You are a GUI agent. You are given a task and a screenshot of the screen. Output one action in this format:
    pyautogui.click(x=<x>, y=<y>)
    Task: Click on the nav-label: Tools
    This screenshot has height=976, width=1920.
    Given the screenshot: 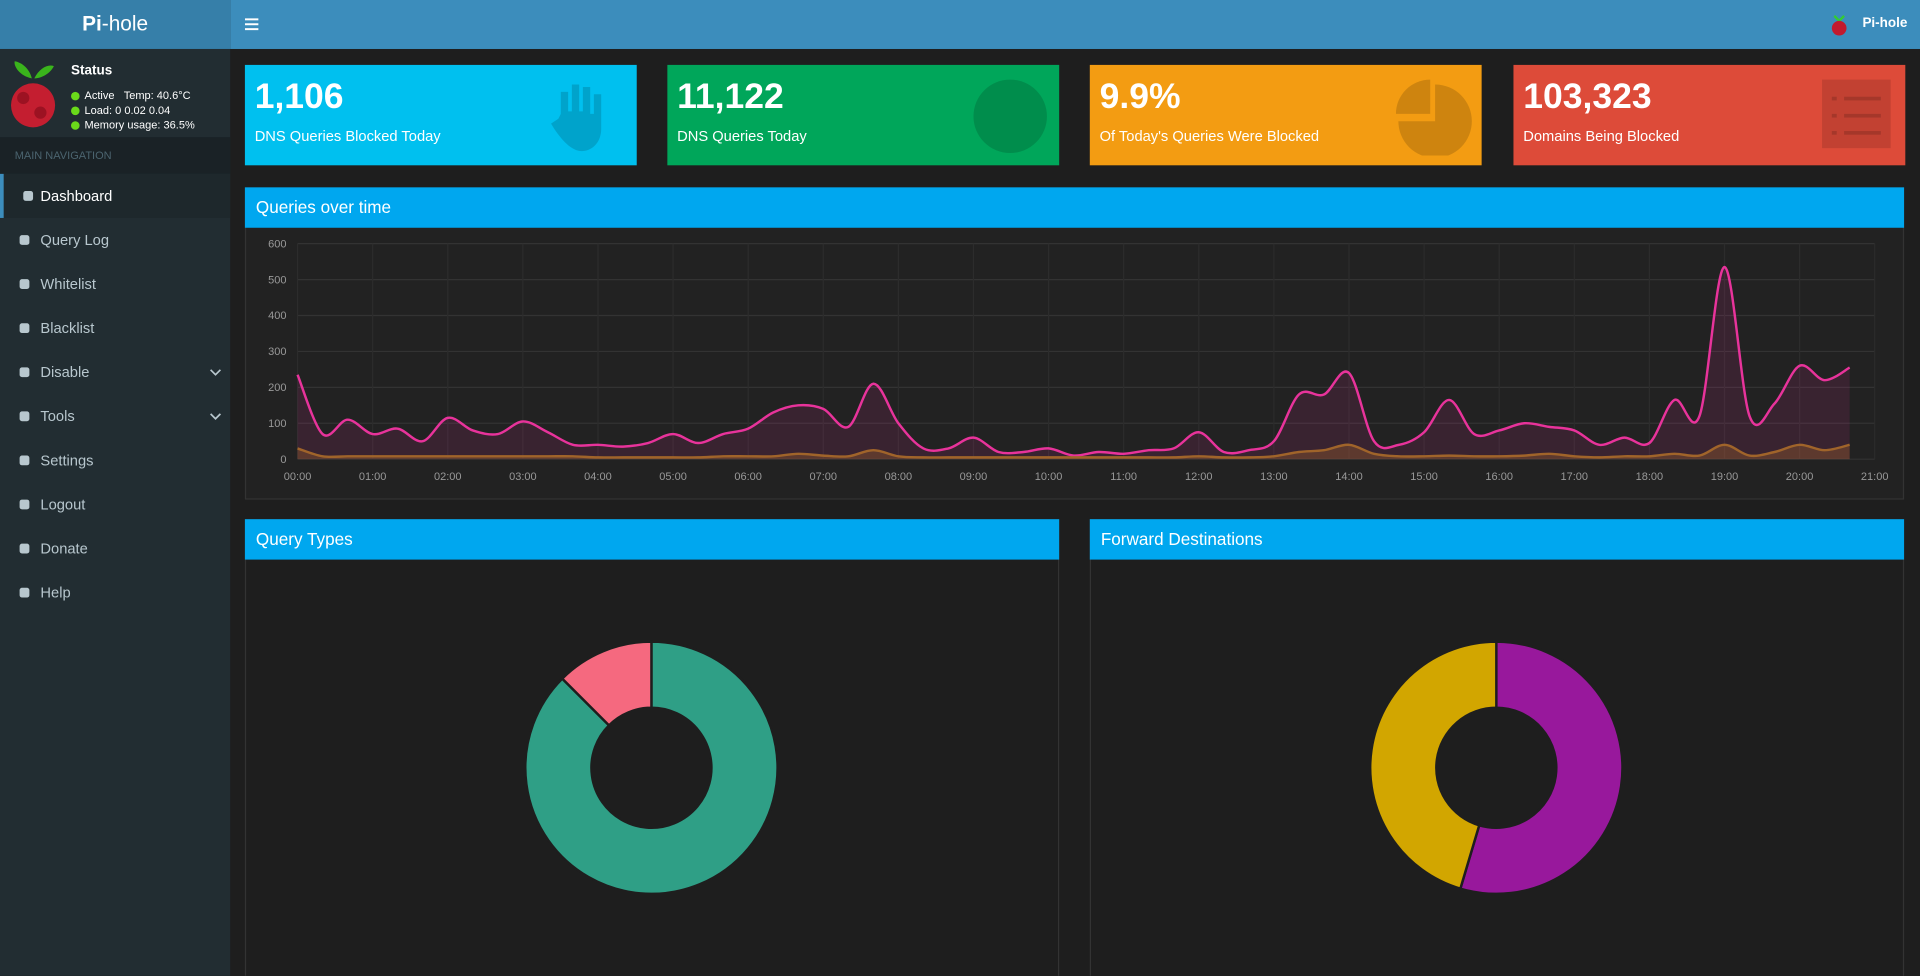 What is the action you would take?
    pyautogui.click(x=57, y=416)
    